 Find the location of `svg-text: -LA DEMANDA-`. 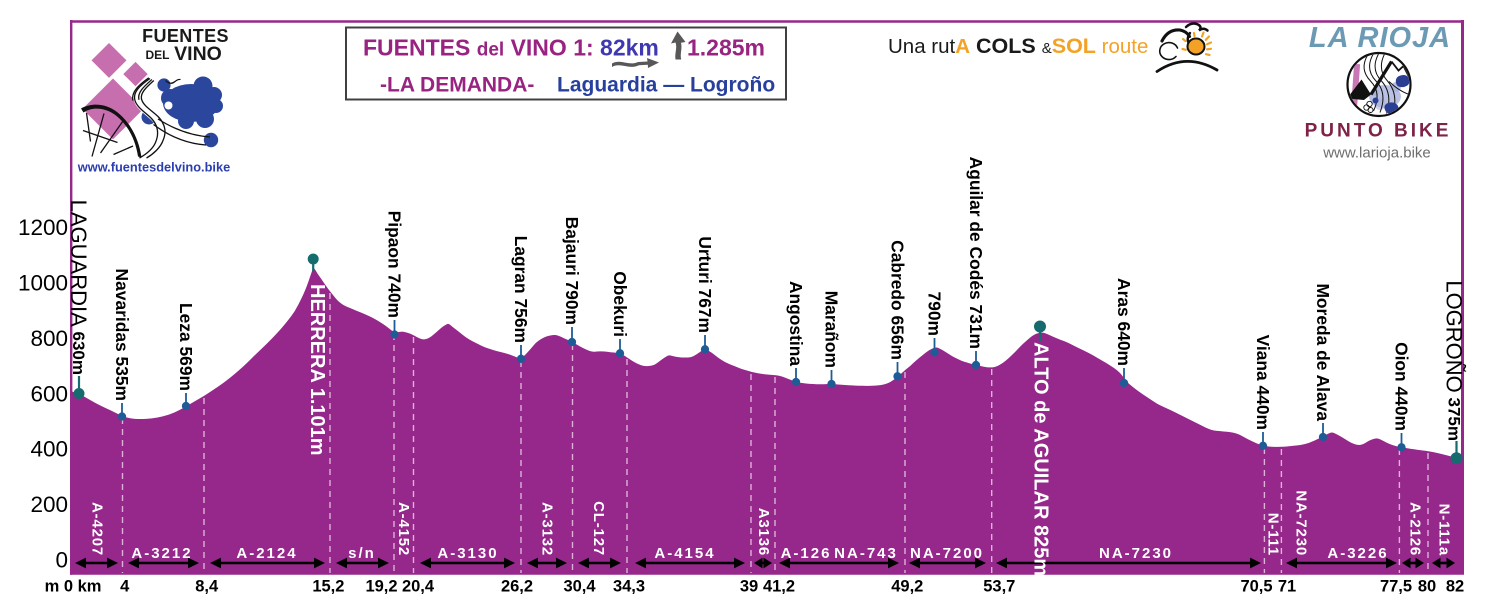

svg-text: -LA DEMANDA- is located at coordinates (457, 85).